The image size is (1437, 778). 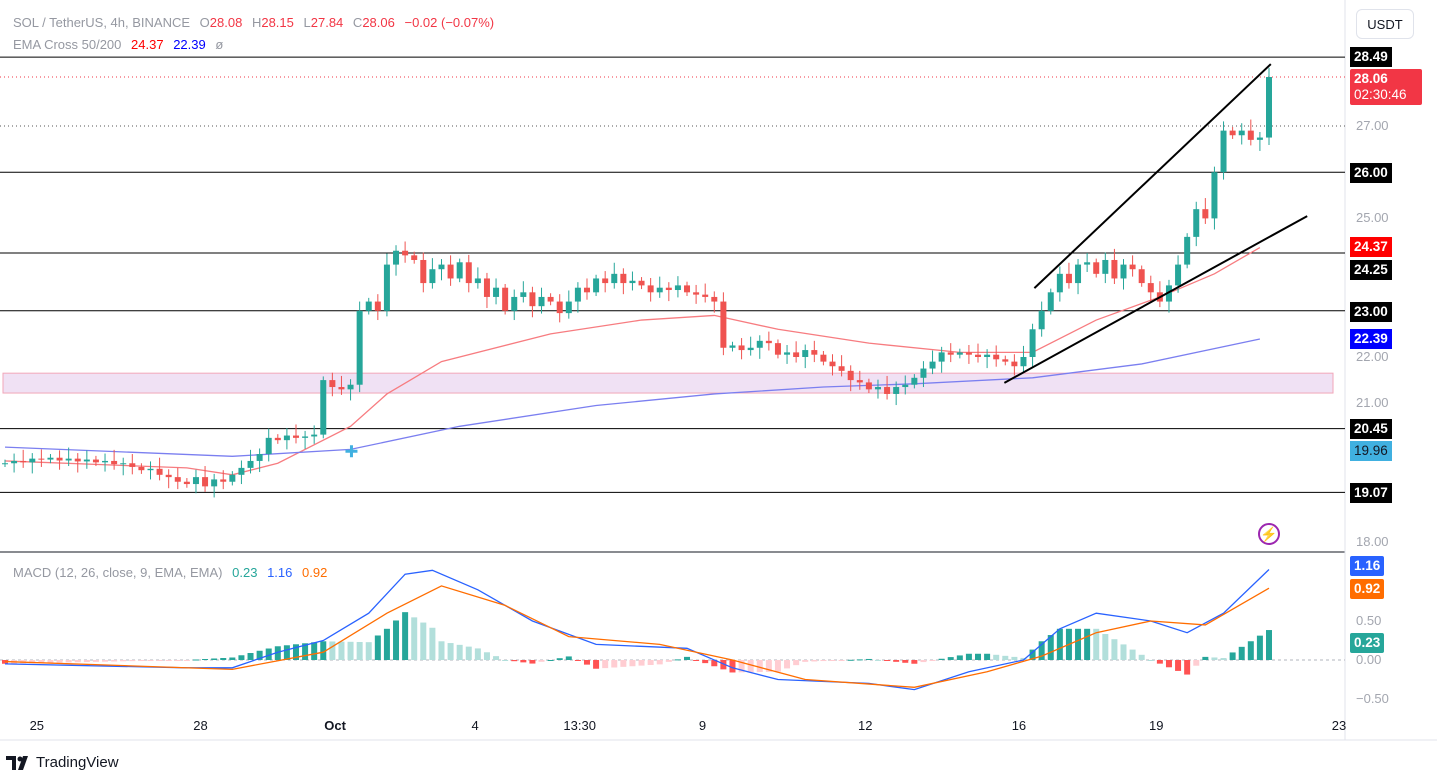 What do you see at coordinates (1367, 643) in the screenshot?
I see `hist-tag: 0.23` at bounding box center [1367, 643].